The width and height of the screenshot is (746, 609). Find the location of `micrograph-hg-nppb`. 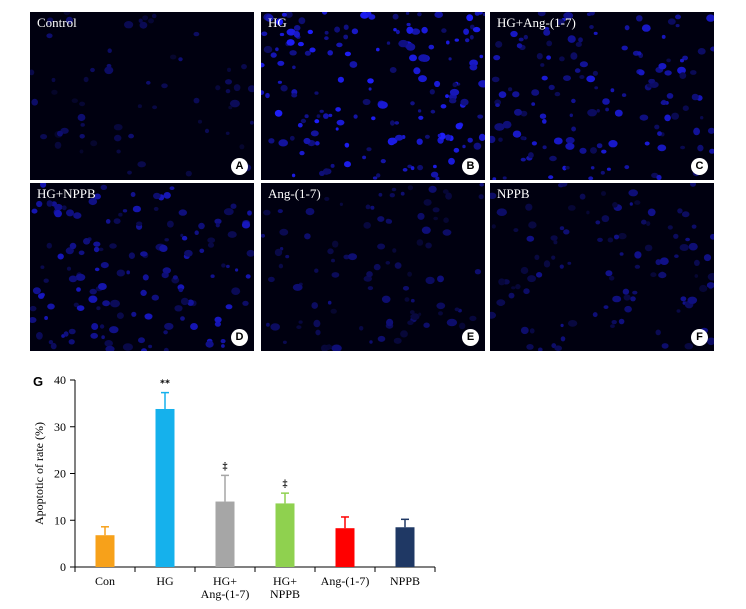

micrograph-hg-nppb is located at coordinates (142, 267).